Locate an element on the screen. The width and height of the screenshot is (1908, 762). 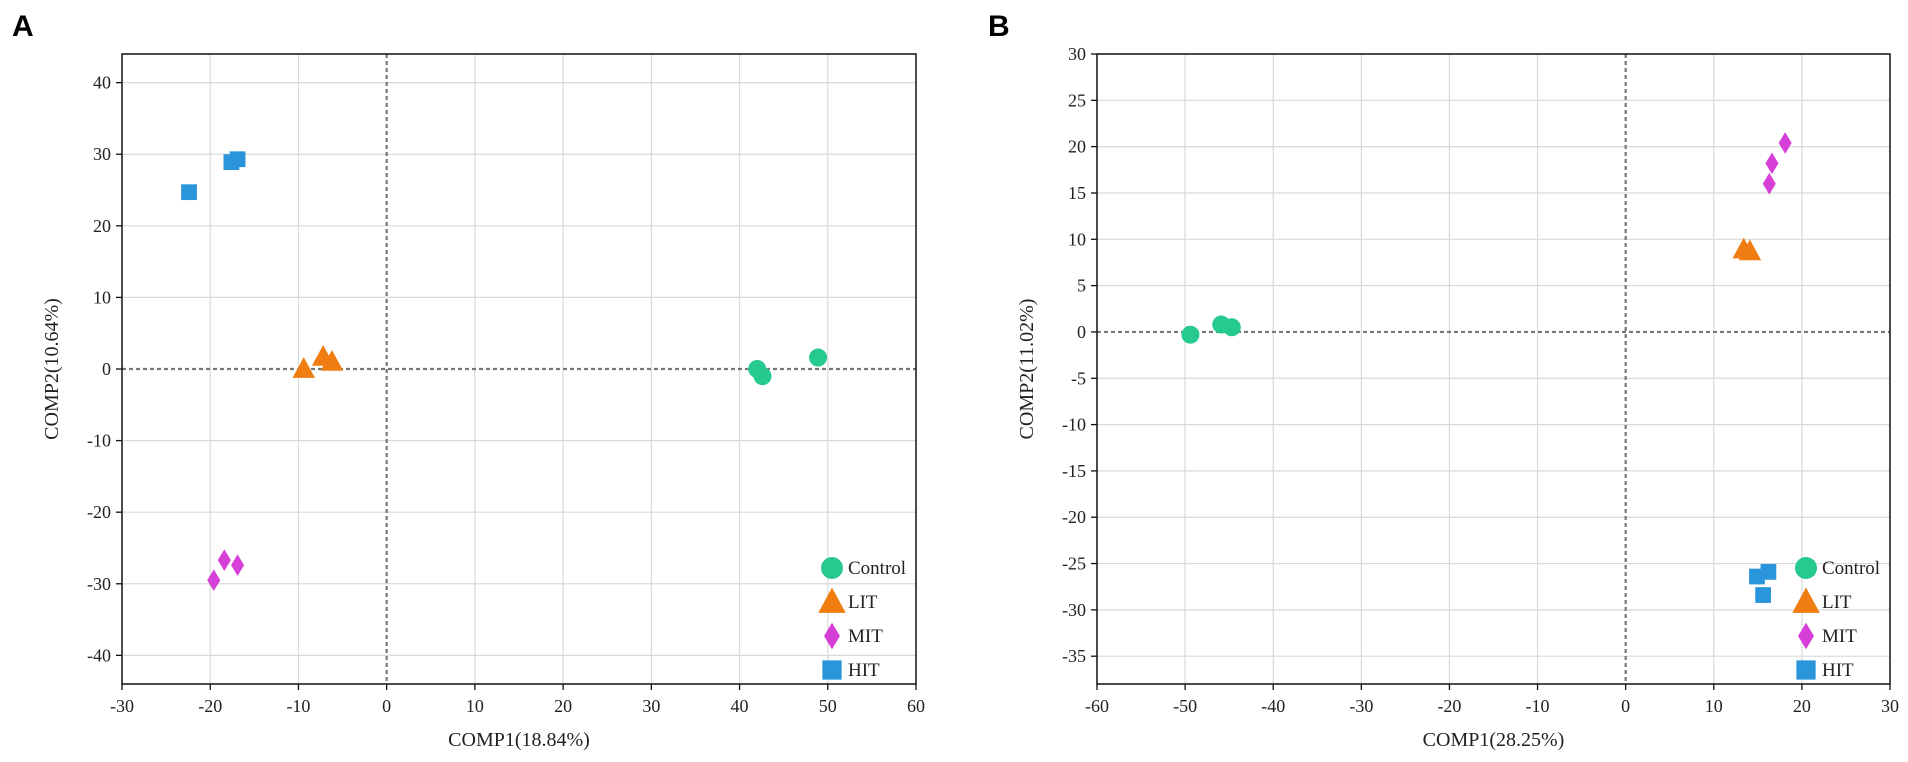
panel-a-y-axis: -40 -30 -20 -10 0 10 20 30 40 is located at coordinates (104, 369).